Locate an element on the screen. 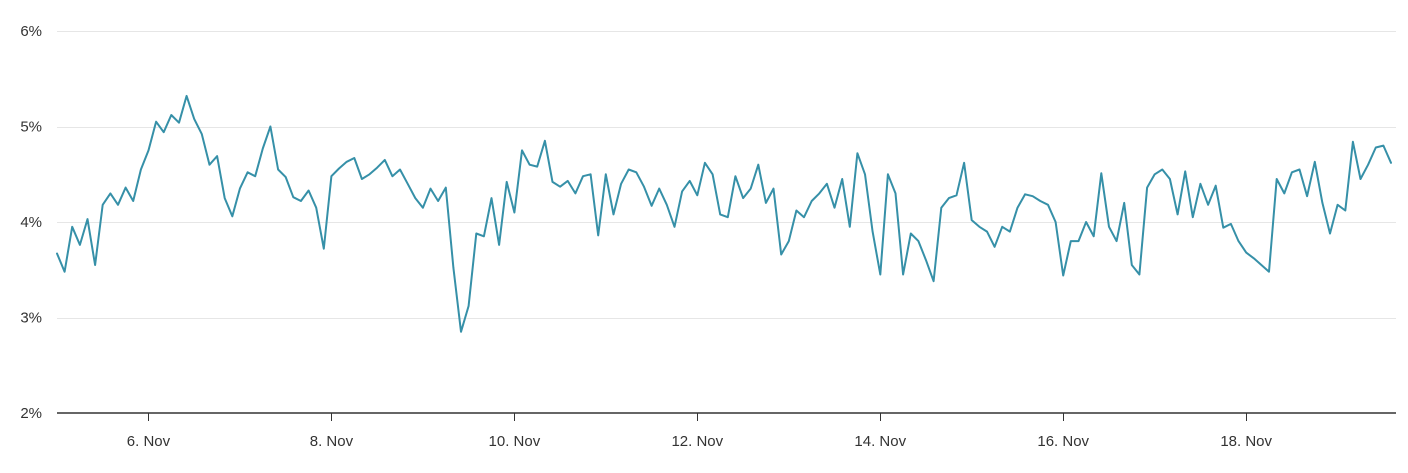  y-axis-tick-label: 6% is located at coordinates (31, 31).